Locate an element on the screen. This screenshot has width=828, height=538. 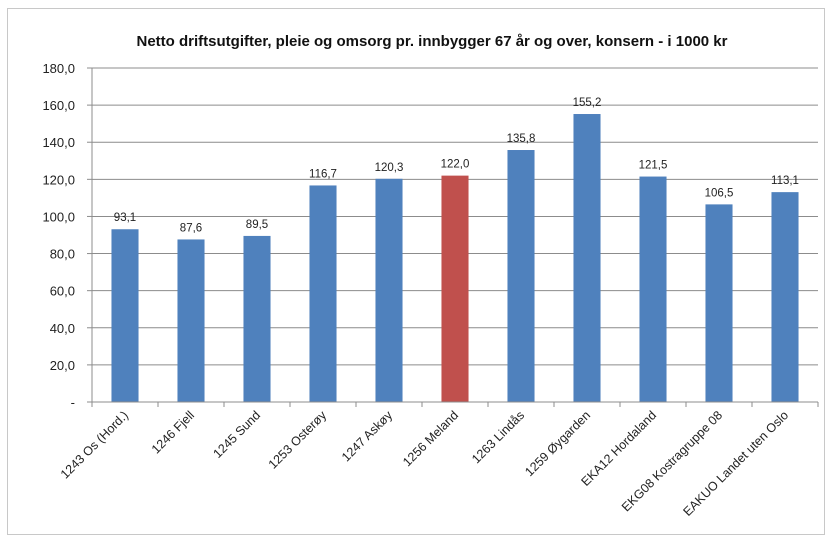
data-label: 106,5 is located at coordinates (719, 193).